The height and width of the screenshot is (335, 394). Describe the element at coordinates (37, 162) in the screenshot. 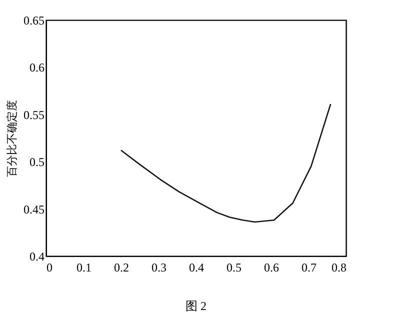

I see `y-tick-label: 0.5` at that location.